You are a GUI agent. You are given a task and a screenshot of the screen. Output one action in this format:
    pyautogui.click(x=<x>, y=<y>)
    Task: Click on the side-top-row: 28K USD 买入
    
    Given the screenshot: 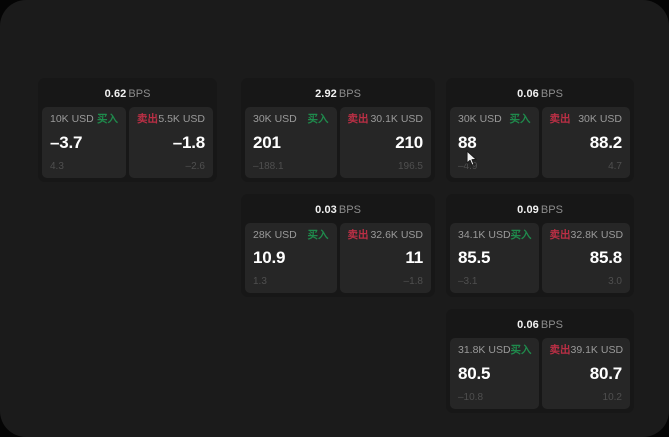 What is the action you would take?
    pyautogui.click(x=291, y=234)
    